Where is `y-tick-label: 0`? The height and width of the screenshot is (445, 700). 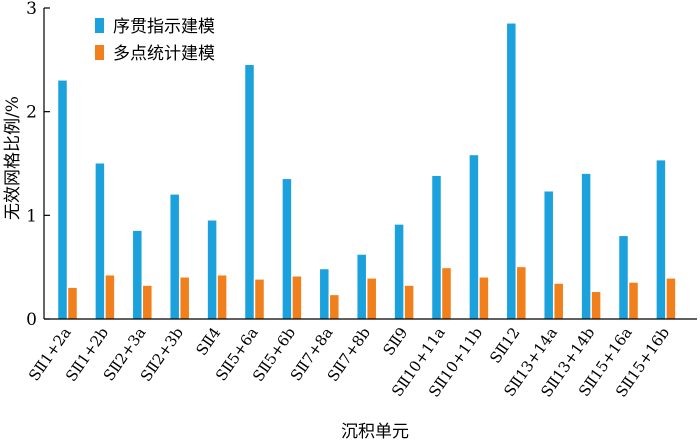 y-tick-label: 0 is located at coordinates (31, 320).